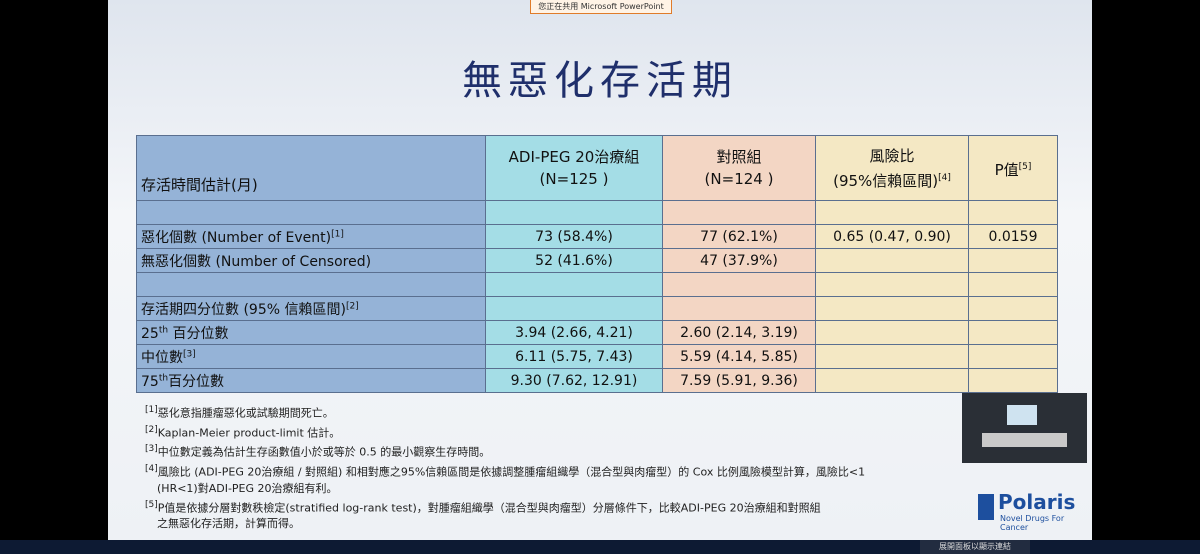 This screenshot has width=1200, height=554. Describe the element at coordinates (151, 504) in the screenshot. I see `footnote-mark: [5]` at that location.